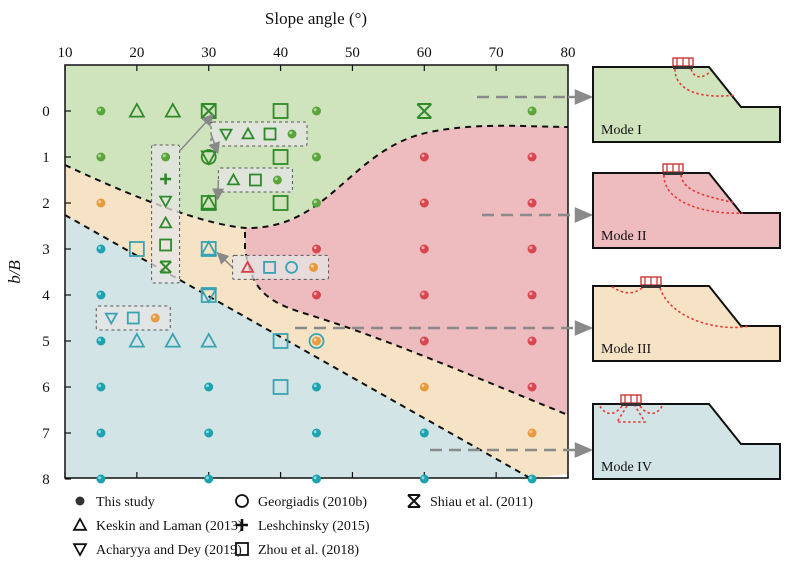 This screenshot has height=574, width=800. What do you see at coordinates (568, 53) in the screenshot?
I see `x-tick-label: 80` at bounding box center [568, 53].